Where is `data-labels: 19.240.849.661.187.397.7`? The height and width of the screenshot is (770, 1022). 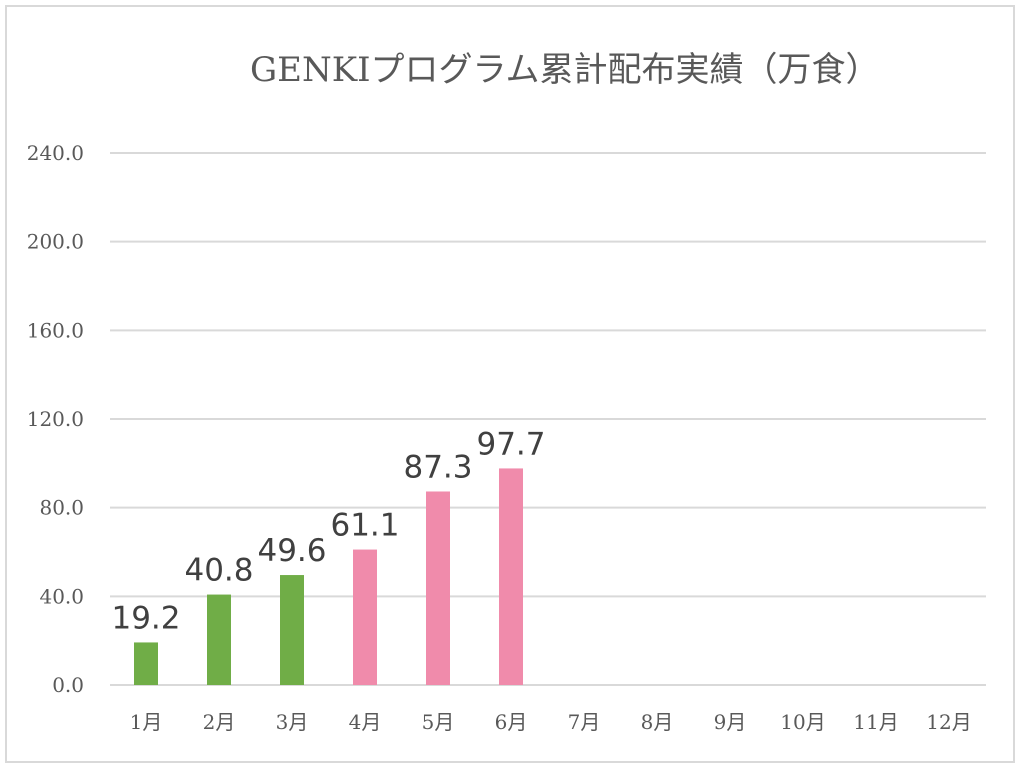
data-labels: 19.240.849.661.187.397.7 is located at coordinates (328, 531).